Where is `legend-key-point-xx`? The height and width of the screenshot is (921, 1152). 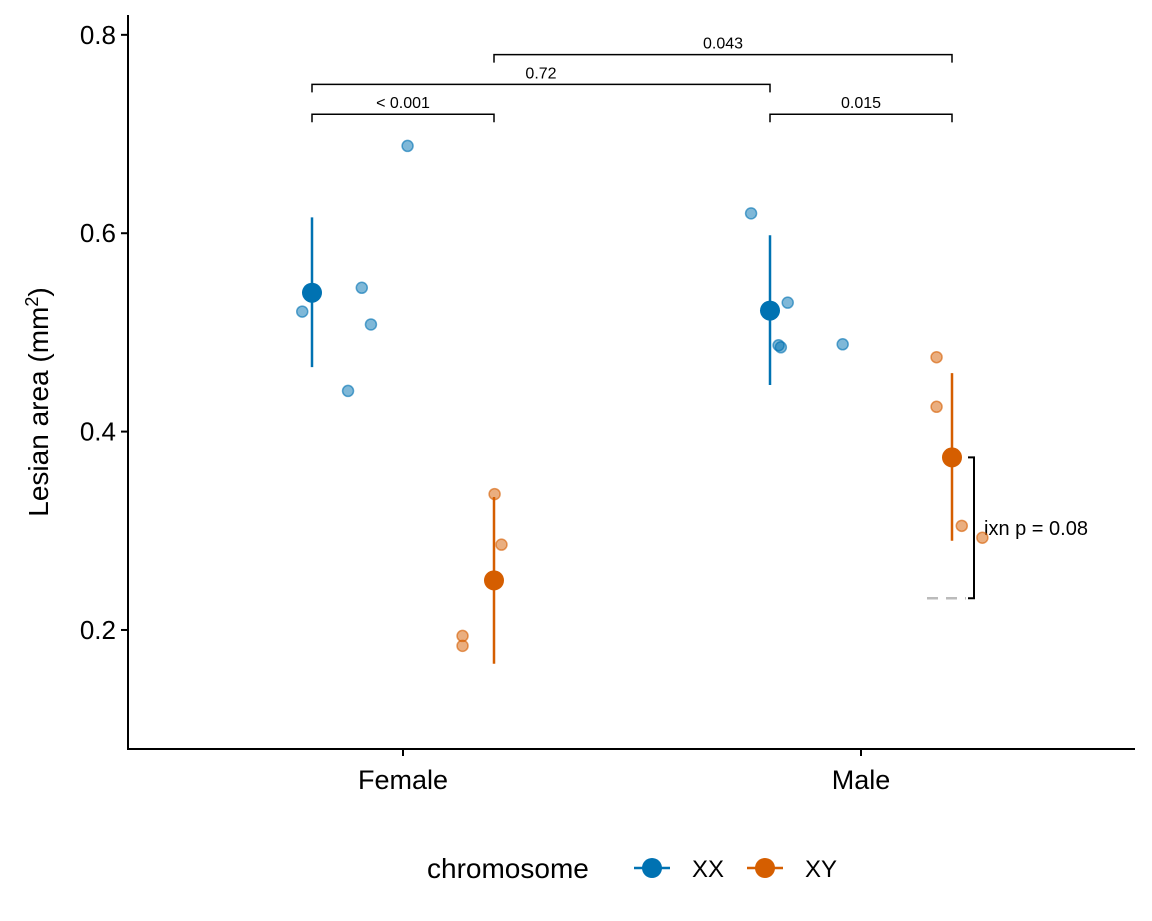
legend-key-point-xx is located at coordinates (652, 868).